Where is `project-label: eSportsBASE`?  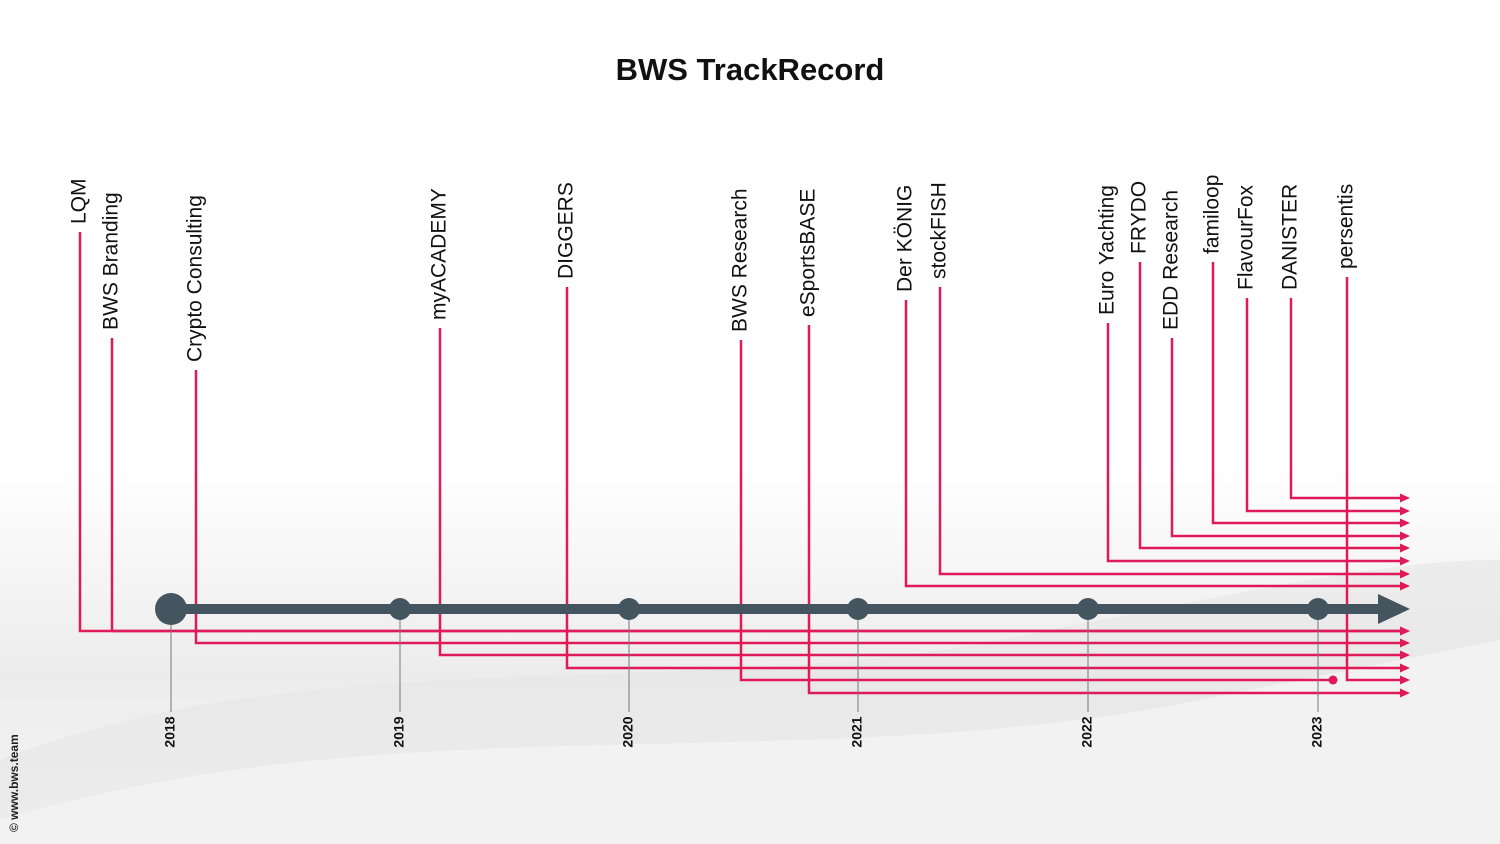
project-label: eSportsBASE is located at coordinates (808, 253).